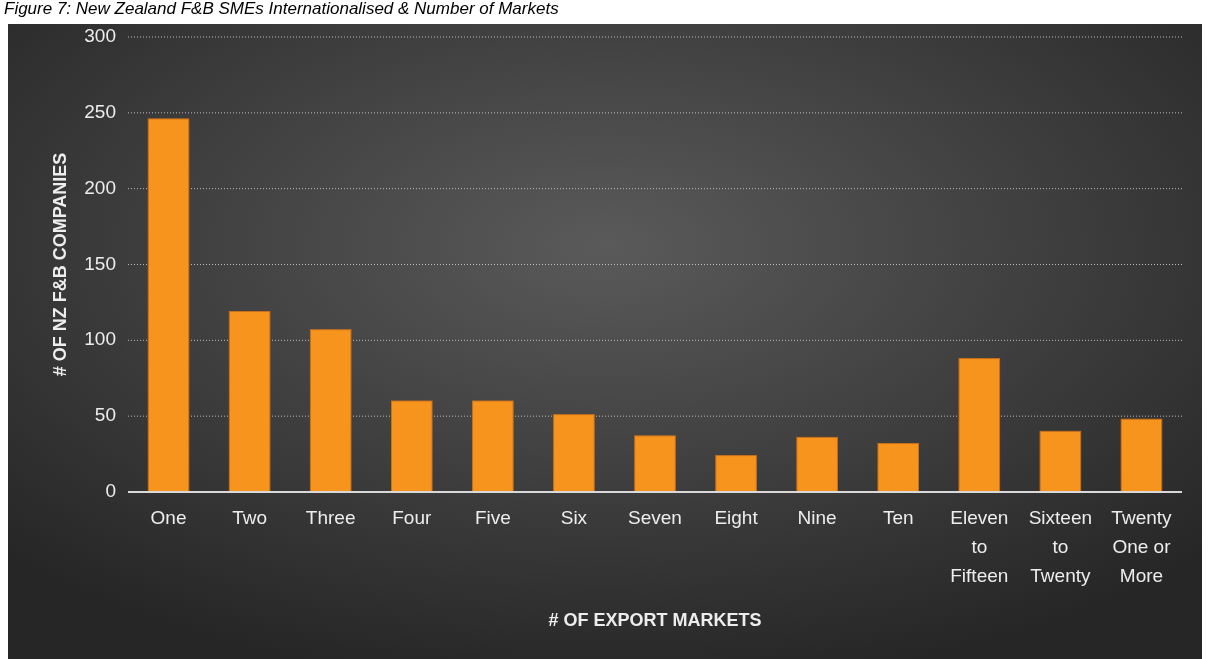 This screenshot has width=1210, height=659. I want to click on x-tick-label: Eight, so click(736, 517).